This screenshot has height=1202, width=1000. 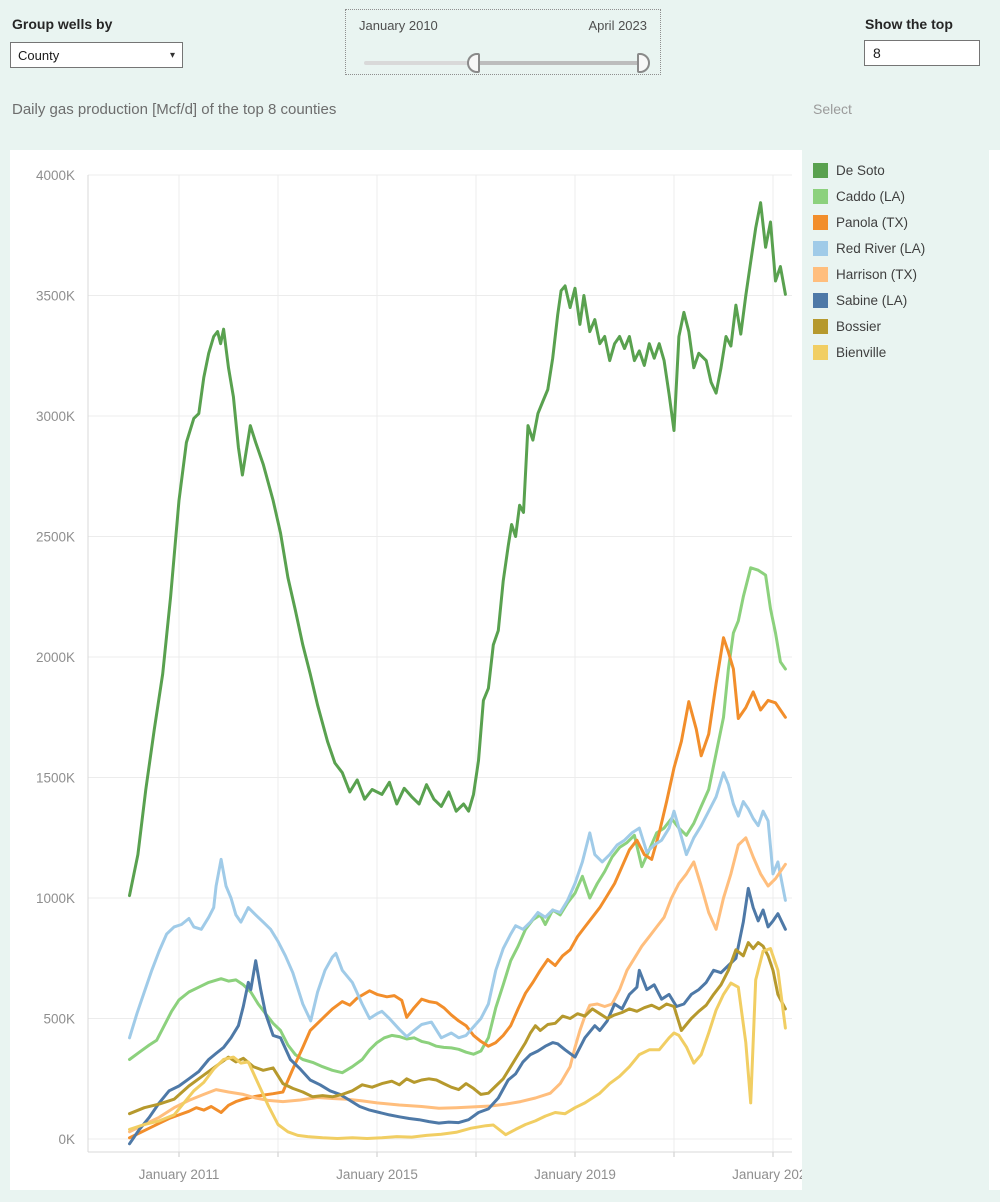 What do you see at coordinates (872, 222) in the screenshot?
I see `legend-label: Panola (TX)` at bounding box center [872, 222].